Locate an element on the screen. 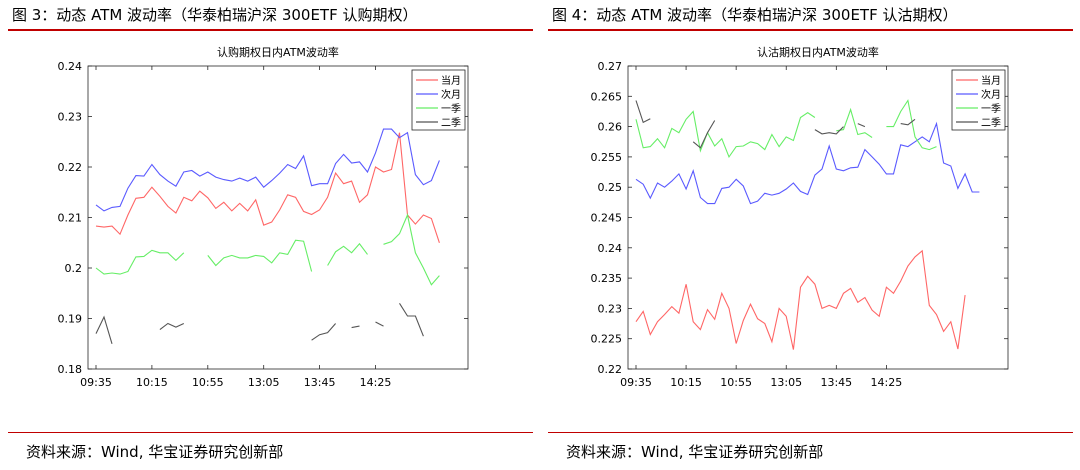 This screenshot has height=470, width=1080. chart-title: 认沽期权日内ATM波动率 is located at coordinates (818, 52).